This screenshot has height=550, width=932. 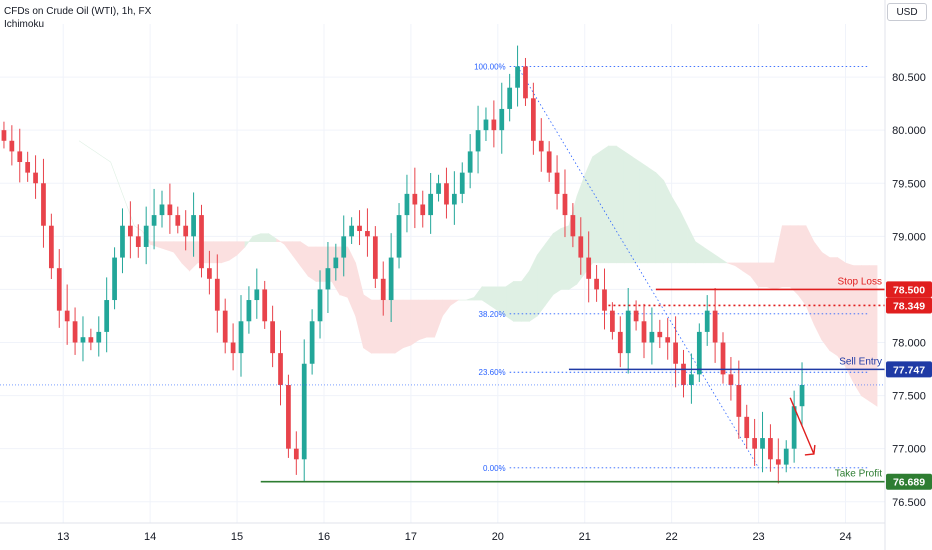 I want to click on price-tick-label: 76.500, so click(x=909, y=503).